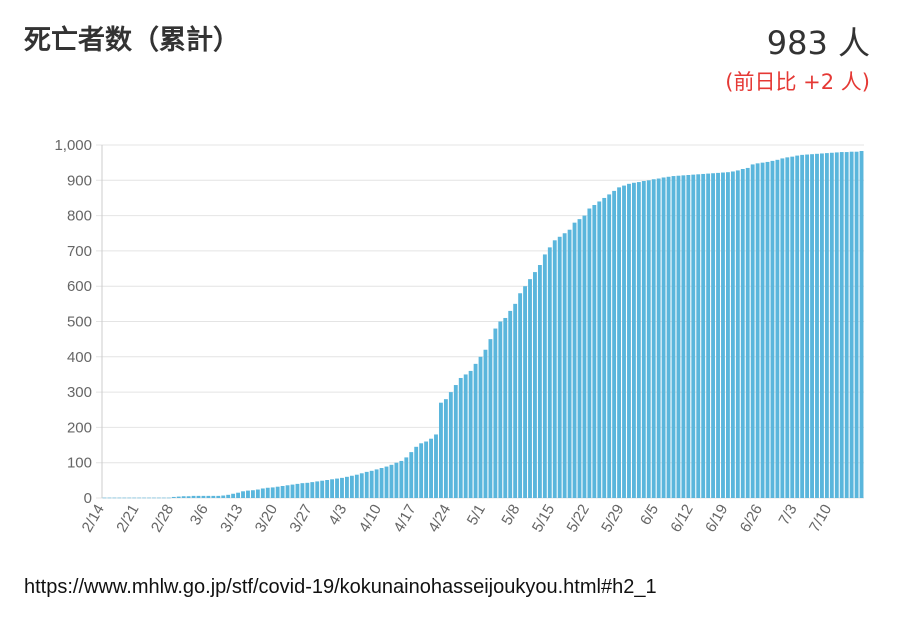  What do you see at coordinates (797, 82) in the screenshot?
I see `daily-change: (前日比 +2 人)` at bounding box center [797, 82].